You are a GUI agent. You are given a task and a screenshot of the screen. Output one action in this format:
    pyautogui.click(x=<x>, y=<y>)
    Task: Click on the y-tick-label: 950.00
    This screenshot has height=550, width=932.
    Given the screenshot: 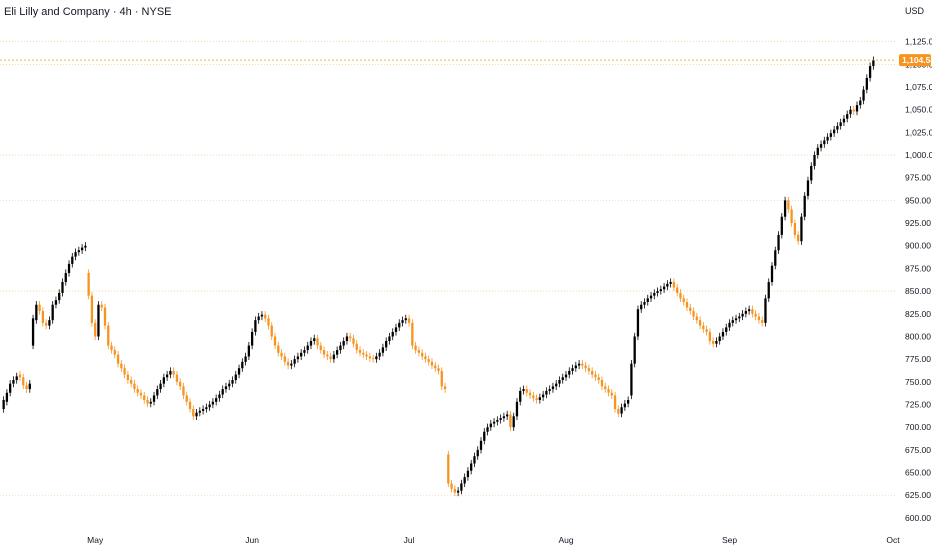 What is the action you would take?
    pyautogui.click(x=918, y=200)
    